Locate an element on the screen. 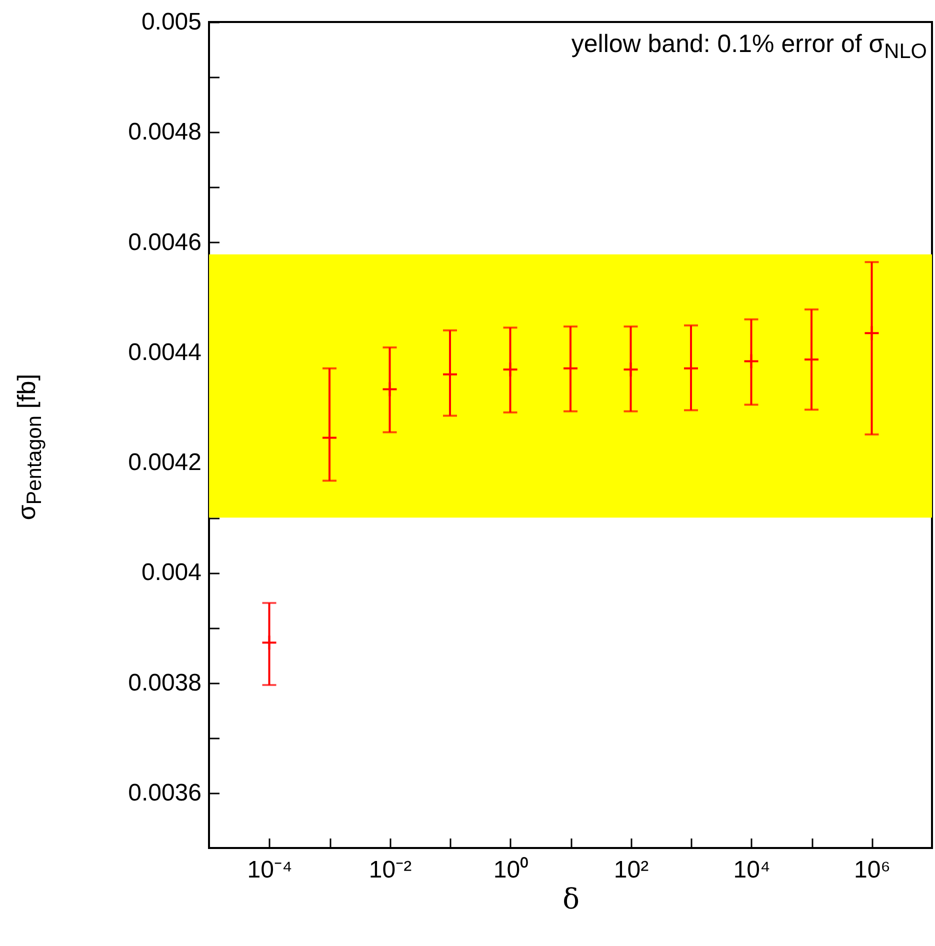  x-tick-label: 10² is located at coordinates (631, 870).